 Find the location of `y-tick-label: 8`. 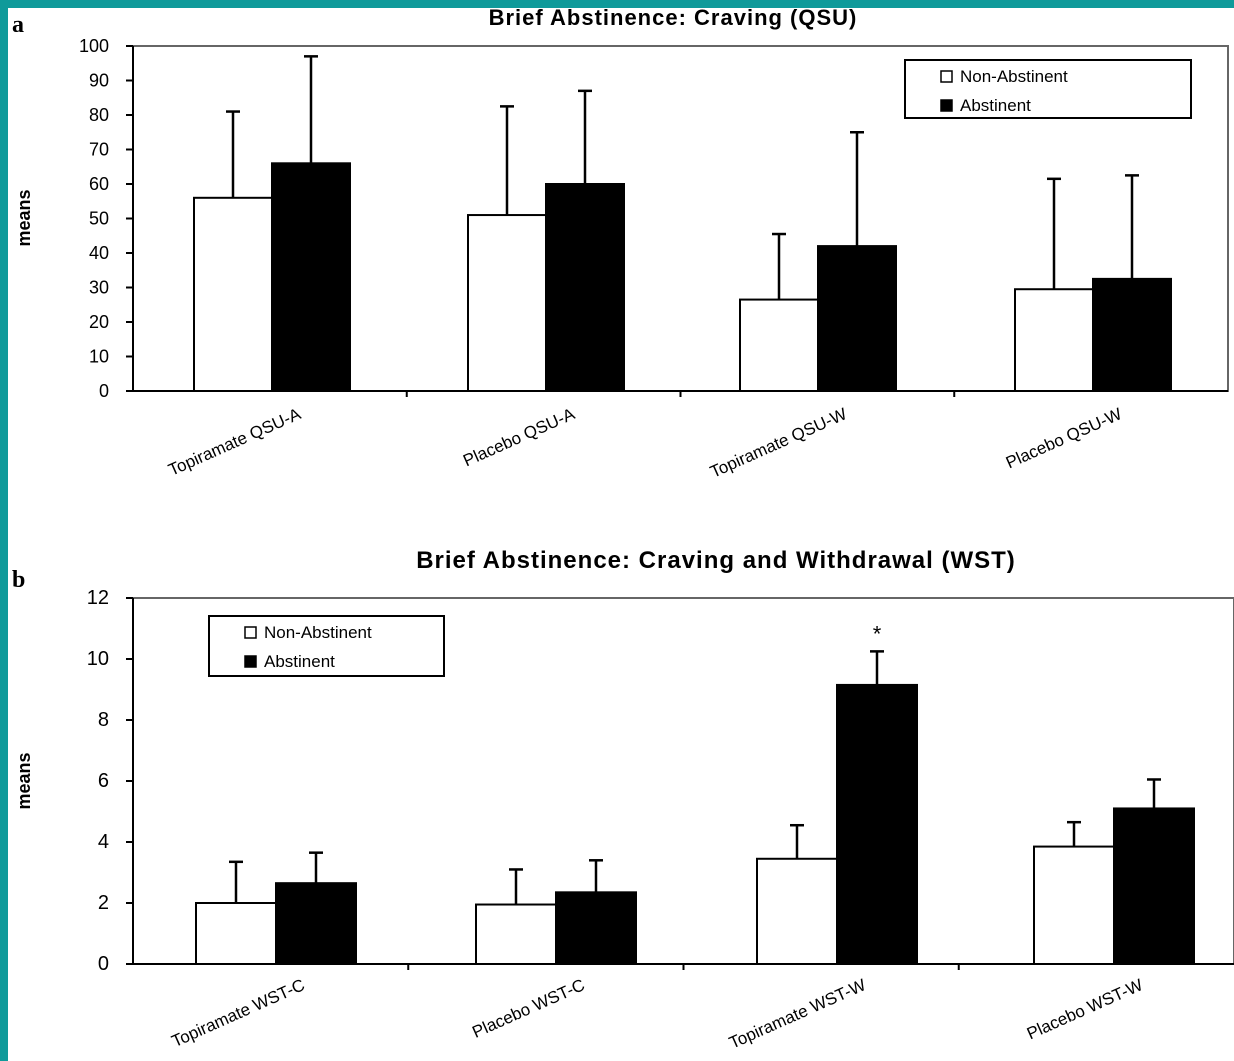

y-tick-label: 8 is located at coordinates (103, 720).